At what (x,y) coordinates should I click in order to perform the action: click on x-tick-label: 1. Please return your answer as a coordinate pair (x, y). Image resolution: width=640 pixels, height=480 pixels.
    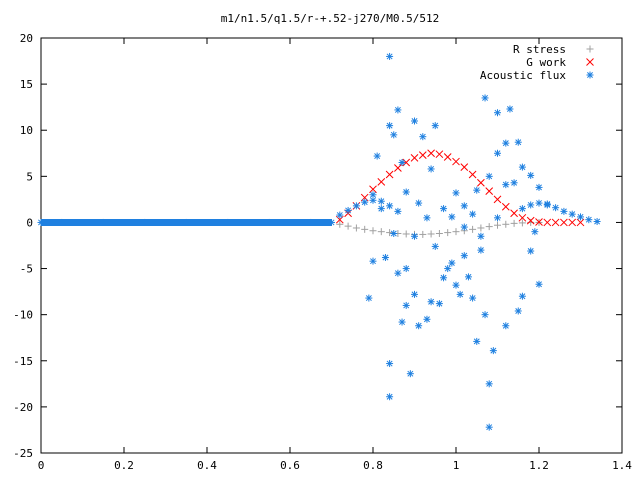
    Looking at the image, I should click on (456, 465).